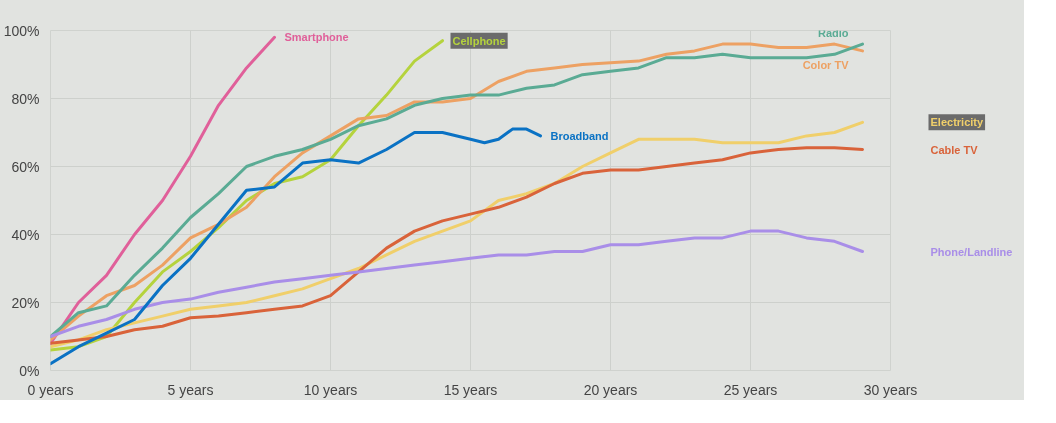 Image resolution: width=1056 pixels, height=423 pixels. I want to click on x-tick-label: 25 years, so click(750, 389).